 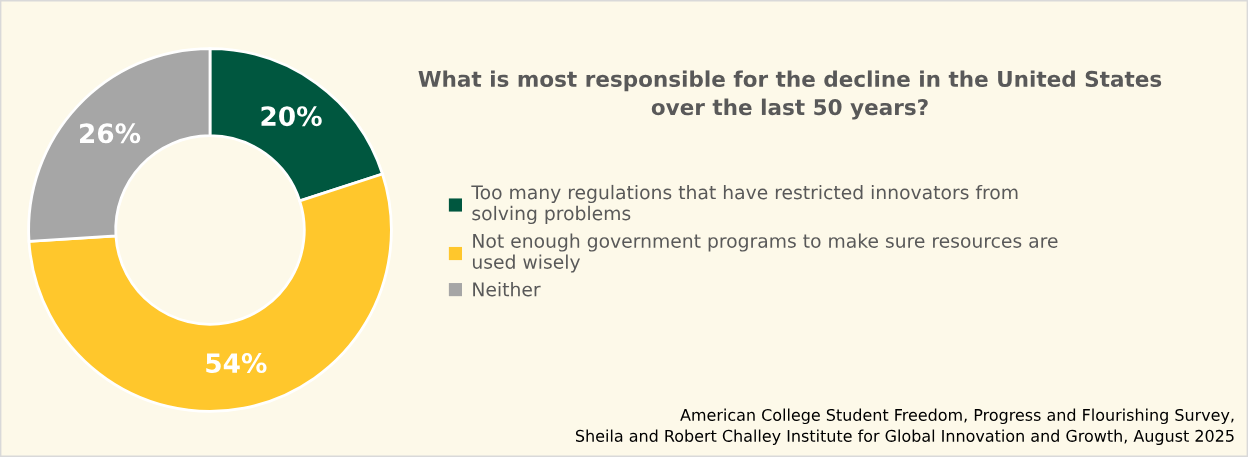 I want to click on data-label: 54%, so click(x=236, y=363).